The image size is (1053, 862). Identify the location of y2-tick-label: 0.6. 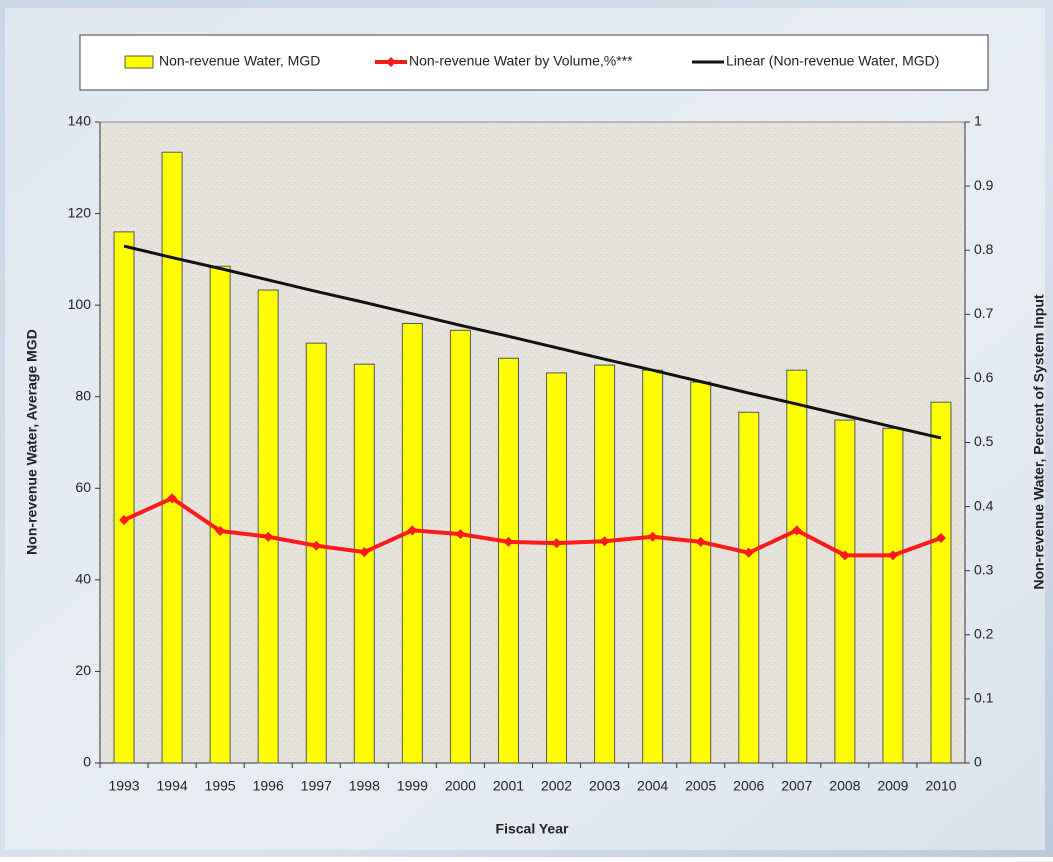
(984, 377).